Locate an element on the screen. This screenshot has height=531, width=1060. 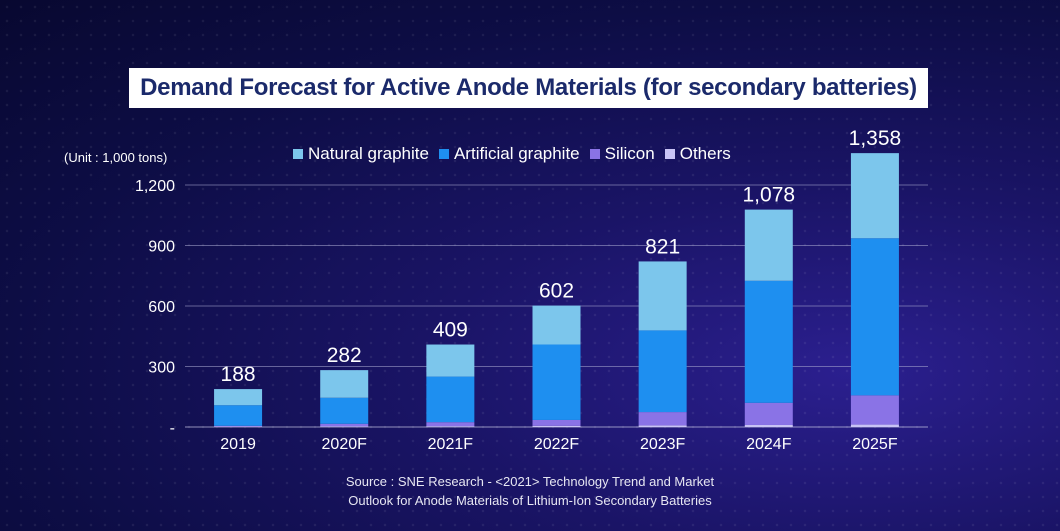
legend-item-artificial-graphite: Artificial graphite is located at coordinates (509, 154).